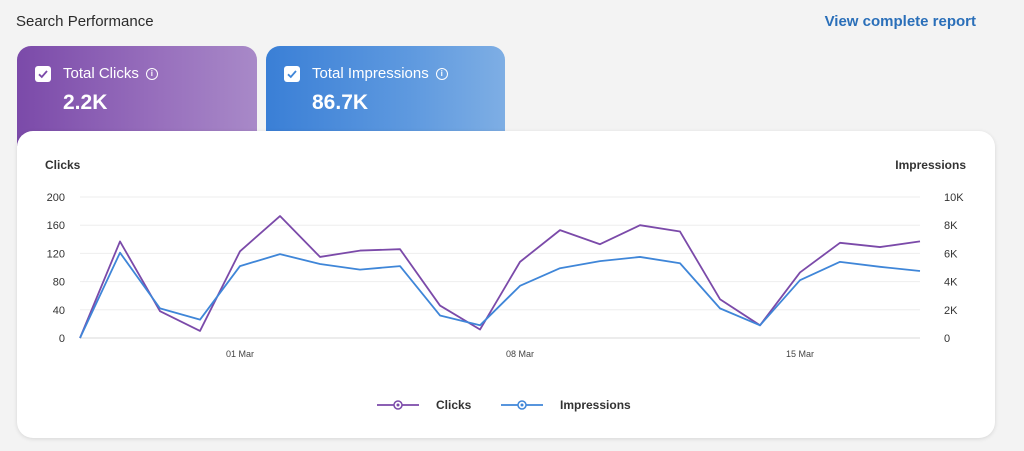 The image size is (1024, 451). I want to click on y-right-tick-label: 2K, so click(951, 311).